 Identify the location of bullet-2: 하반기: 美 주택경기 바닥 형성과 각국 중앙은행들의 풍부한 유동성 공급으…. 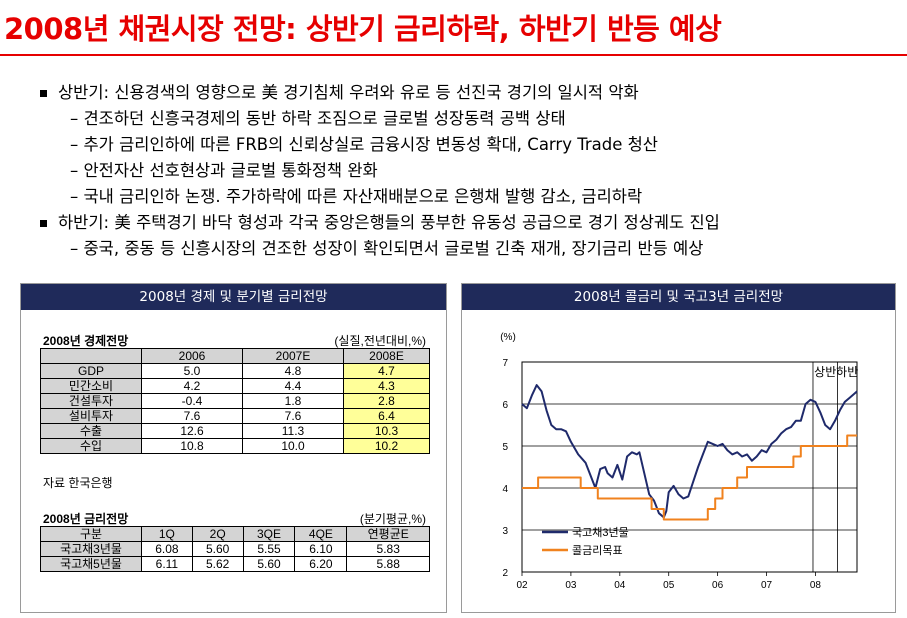
(380, 223).